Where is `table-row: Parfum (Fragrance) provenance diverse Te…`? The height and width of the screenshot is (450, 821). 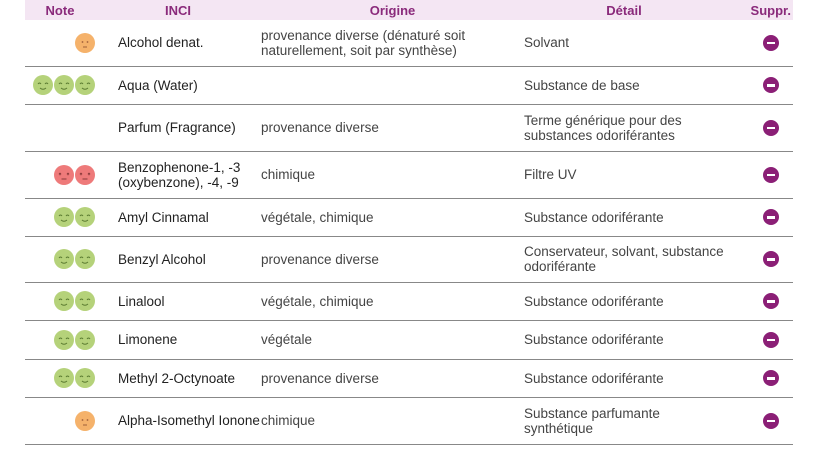 table-row: Parfum (Fragrance) provenance diverse Te… is located at coordinates (409, 128).